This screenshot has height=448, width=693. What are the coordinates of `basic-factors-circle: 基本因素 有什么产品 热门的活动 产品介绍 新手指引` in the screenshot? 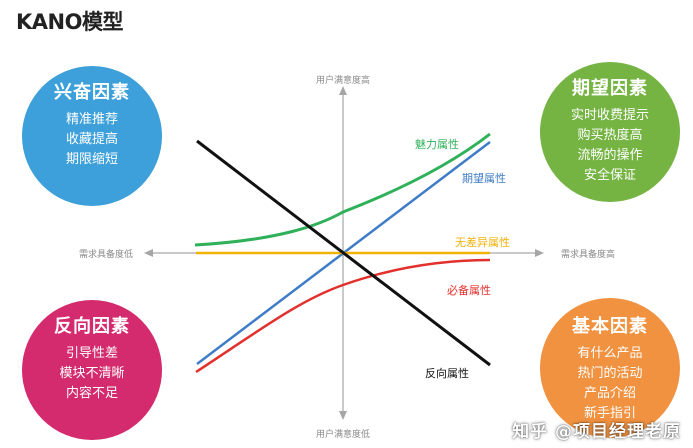 It's located at (610, 368).